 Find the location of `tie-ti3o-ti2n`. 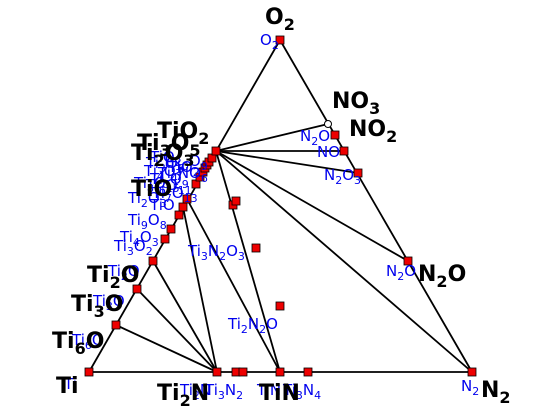

tie-ti3o-ti2n is located at coordinates (177, 330).